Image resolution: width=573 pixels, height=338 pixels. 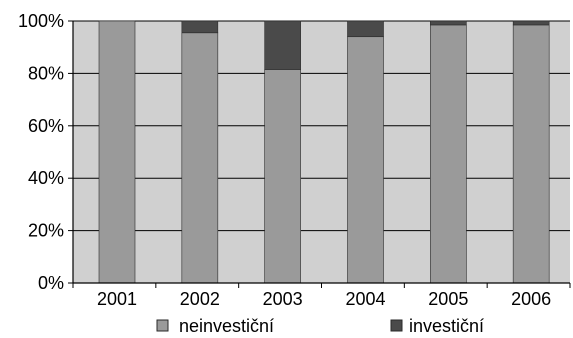 I want to click on bar-neinvesticni-2006, so click(x=531, y=154).